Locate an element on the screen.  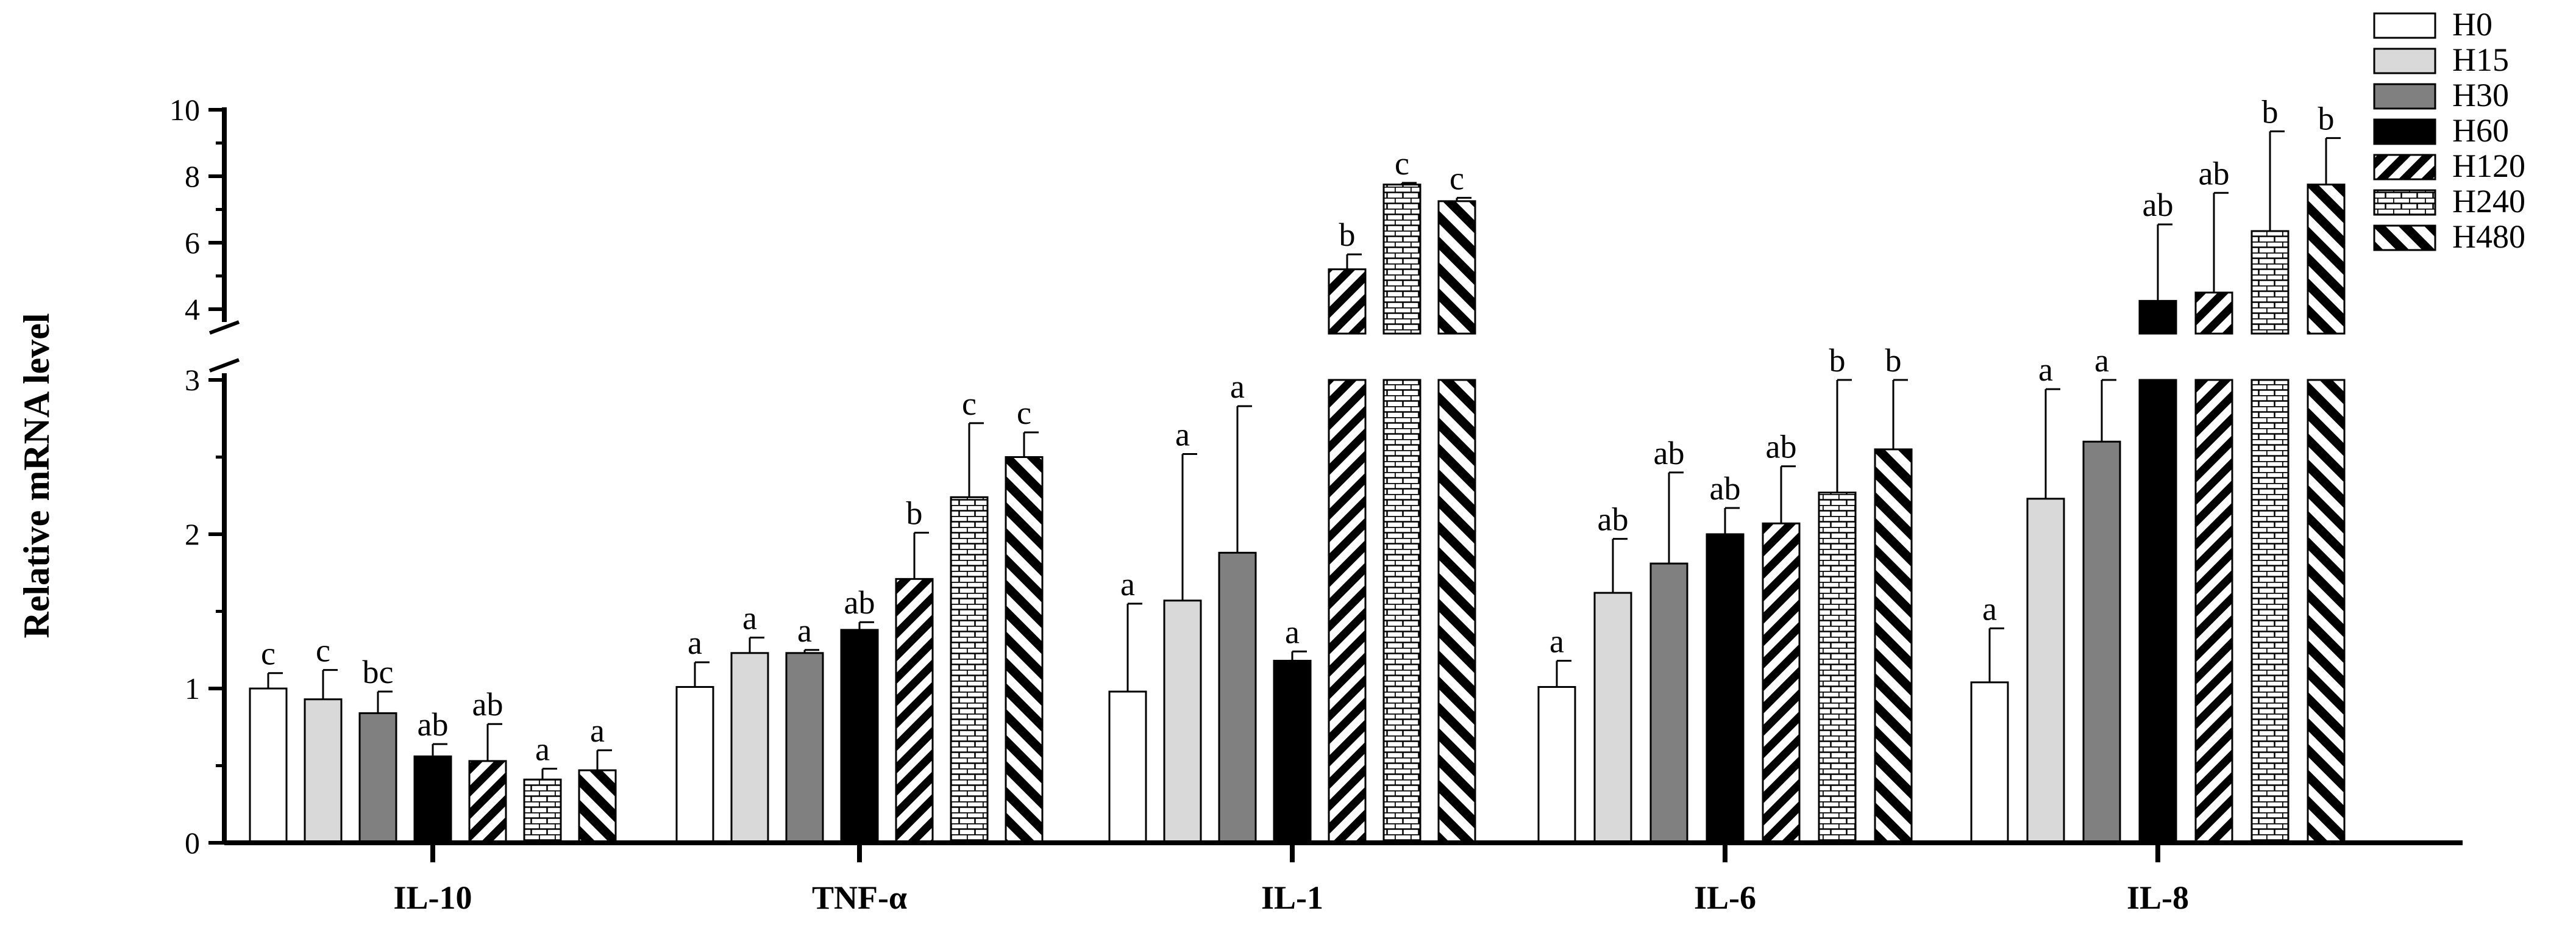
bar-h120-tnf is located at coordinates (914, 711).